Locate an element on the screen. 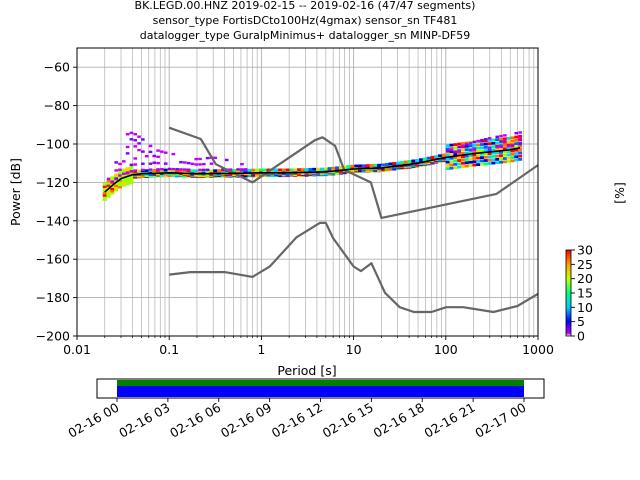 The height and width of the screenshot is (480, 640). timeline-tick-label: 02-16 12 is located at coordinates (297, 420).